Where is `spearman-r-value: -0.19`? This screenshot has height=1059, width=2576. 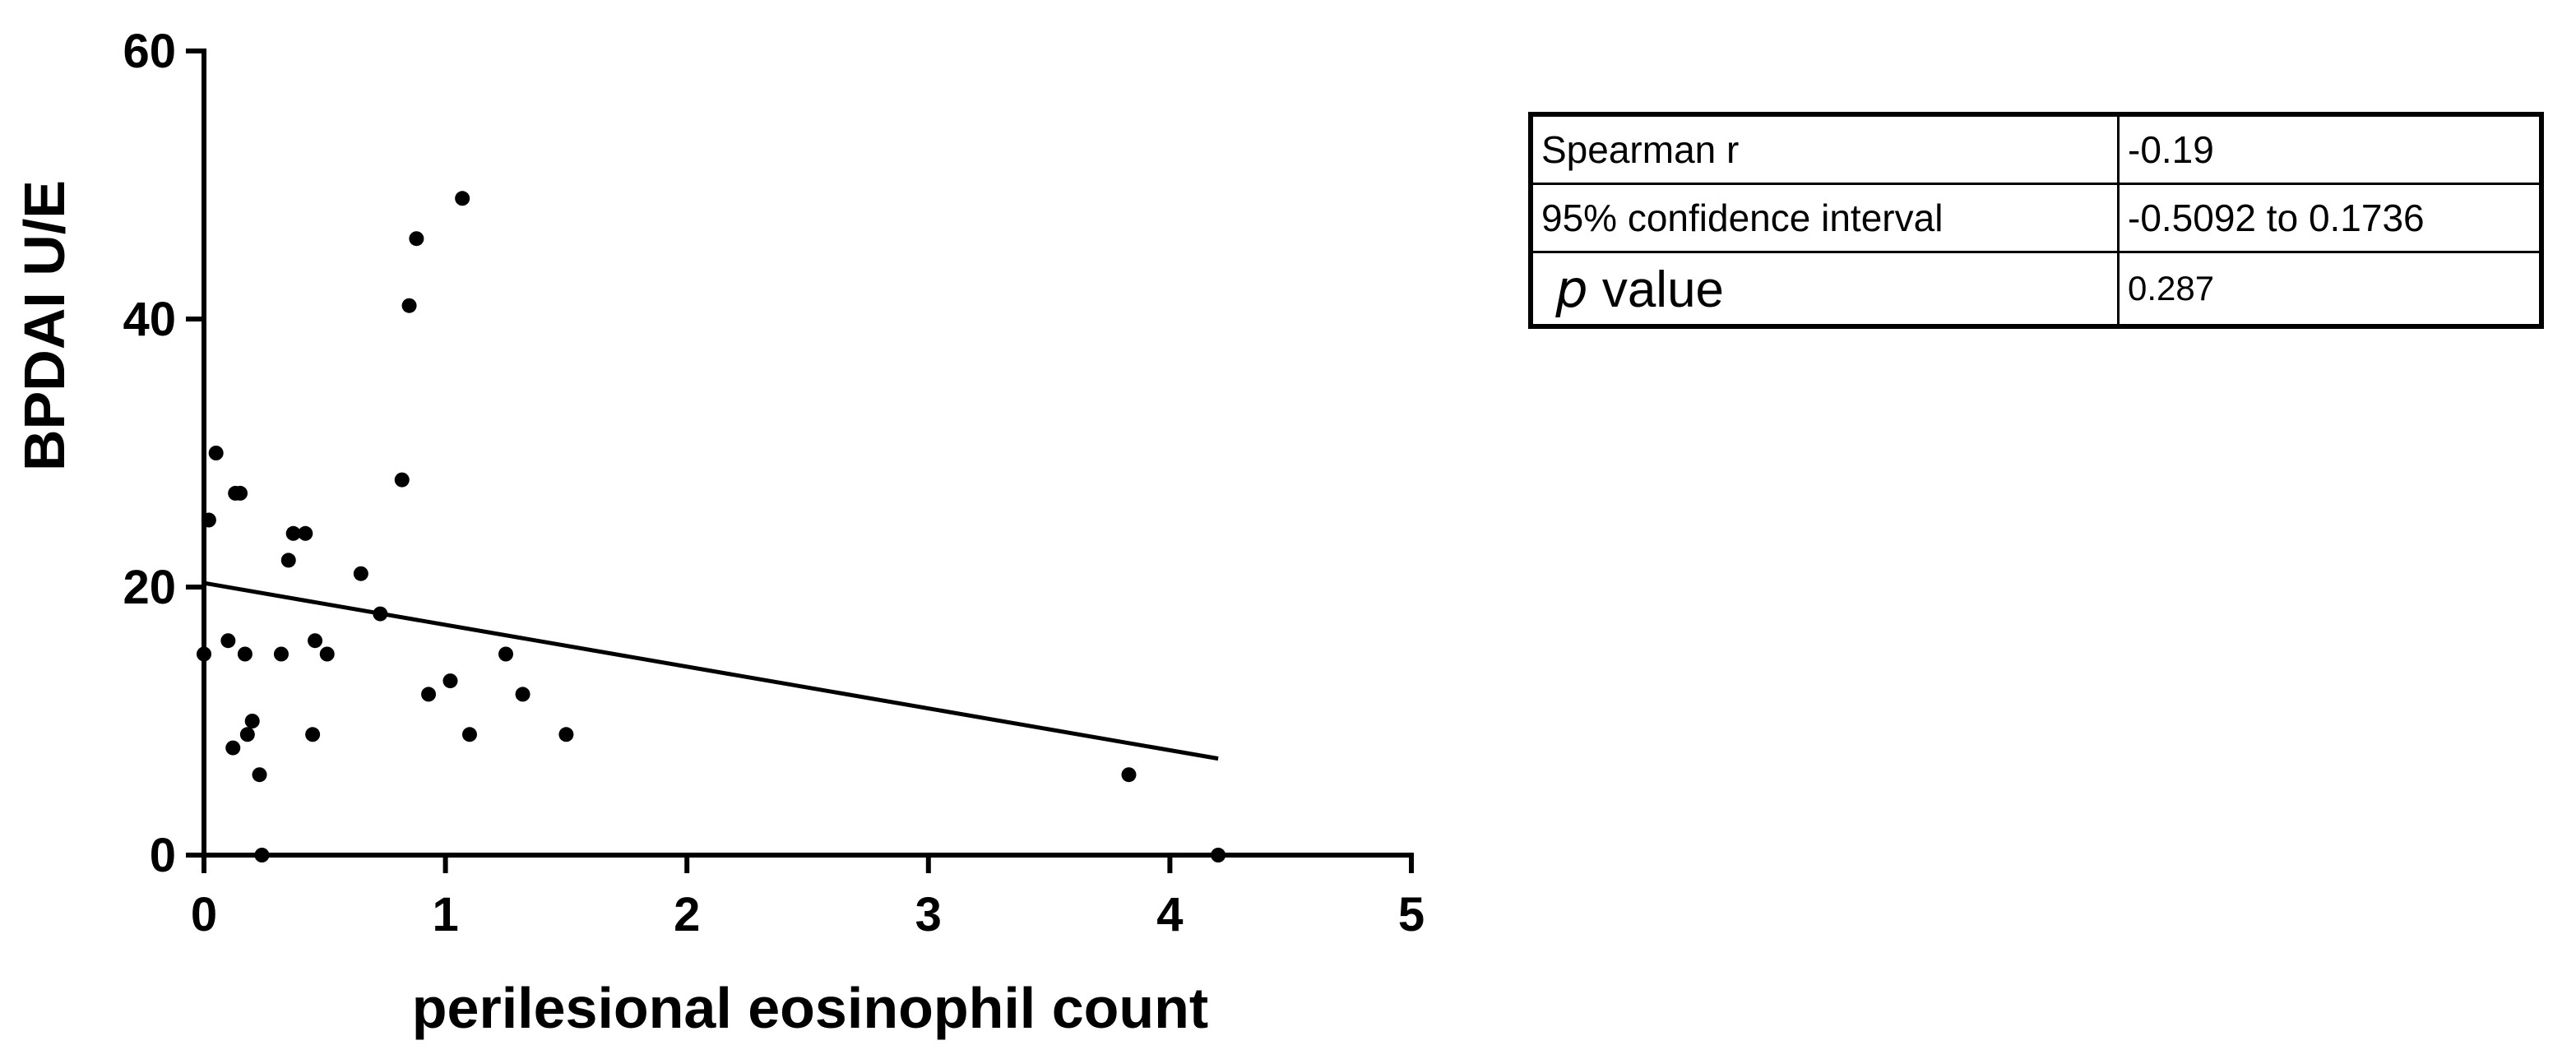
spearman-r-value: -0.19 is located at coordinates (2330, 149).